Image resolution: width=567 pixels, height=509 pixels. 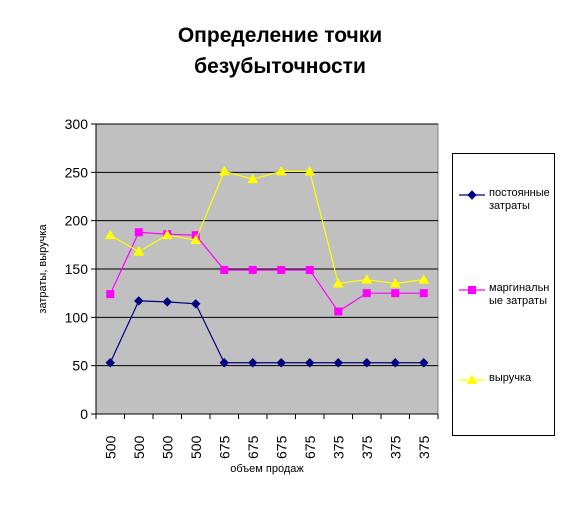 I want to click on legend-label: постоянные затраты, so click(x=521, y=200).